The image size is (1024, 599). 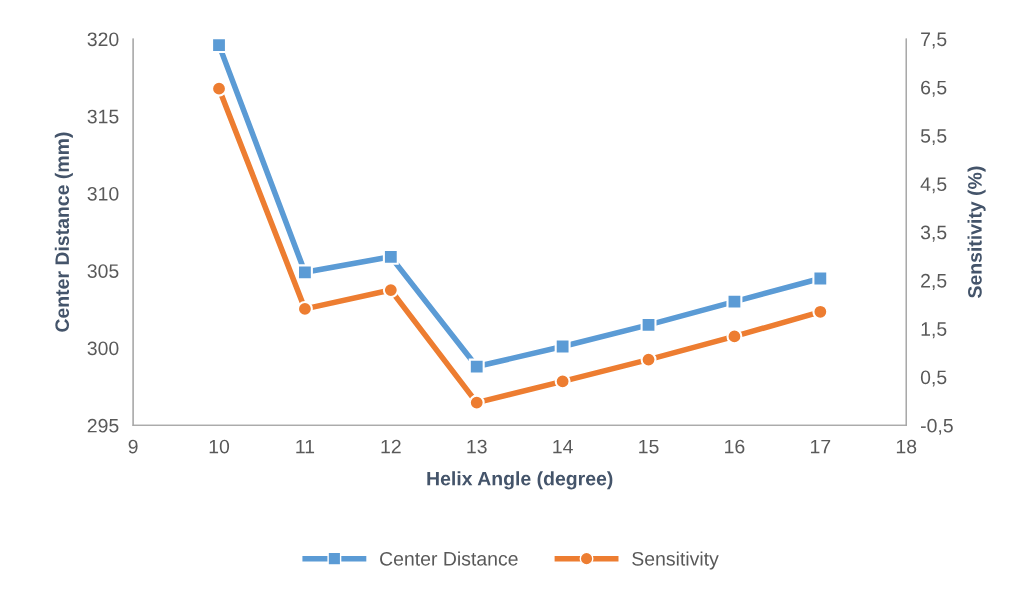 What do you see at coordinates (934, 281) in the screenshot?
I see `y2-tick-label: 2,5` at bounding box center [934, 281].